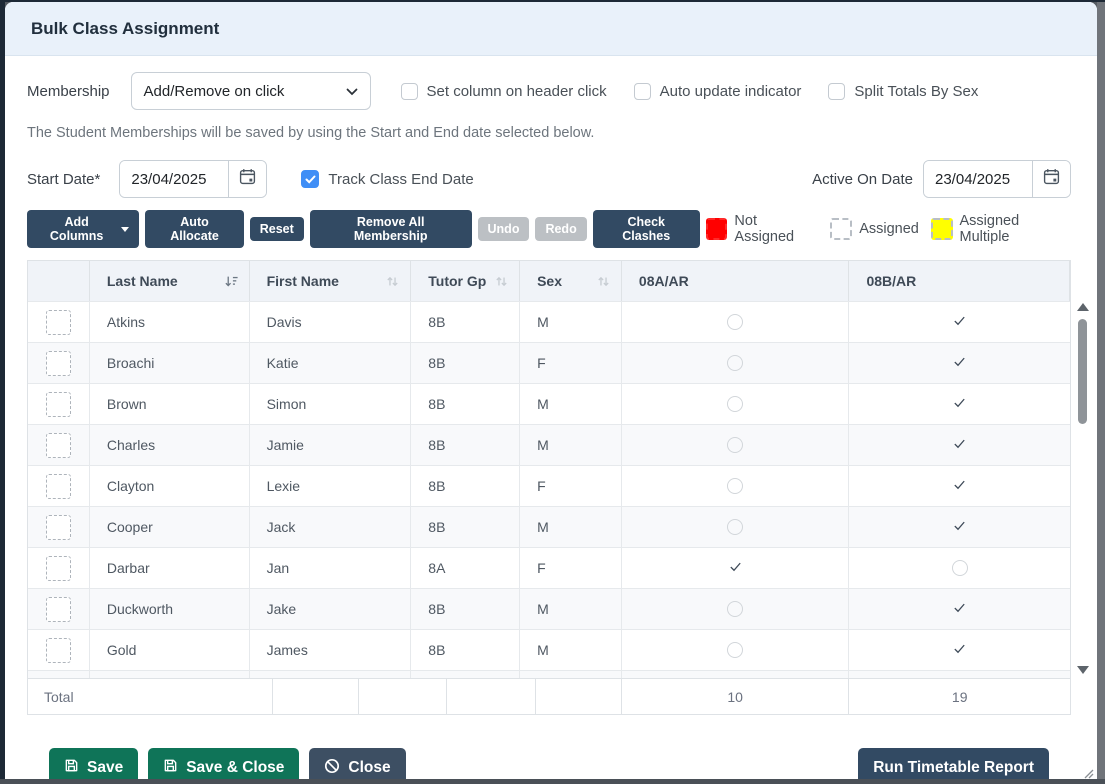  What do you see at coordinates (960, 281) in the screenshot?
I see `column-header-08B/AR: 08B/AR` at bounding box center [960, 281].